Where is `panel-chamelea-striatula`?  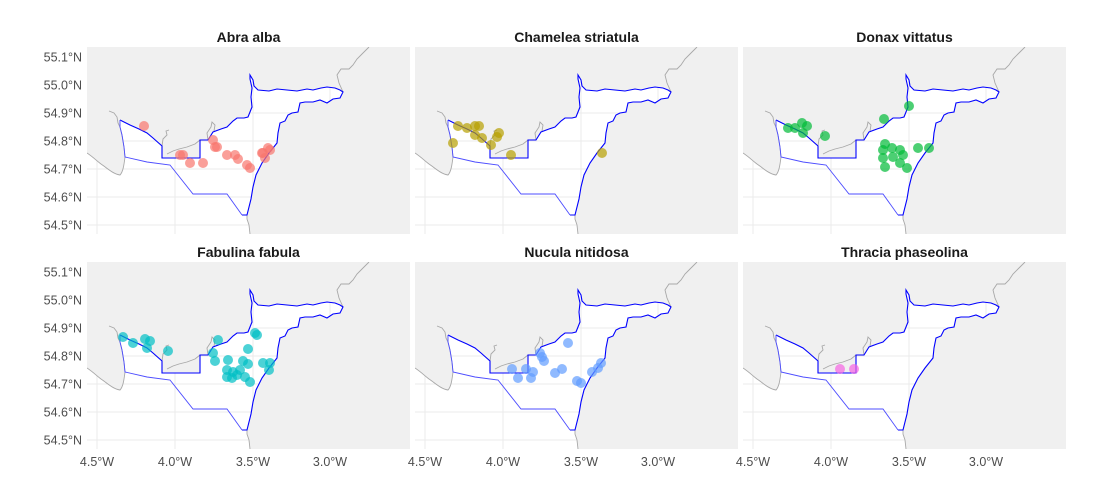
panel-chamelea-striatula is located at coordinates (576, 140).